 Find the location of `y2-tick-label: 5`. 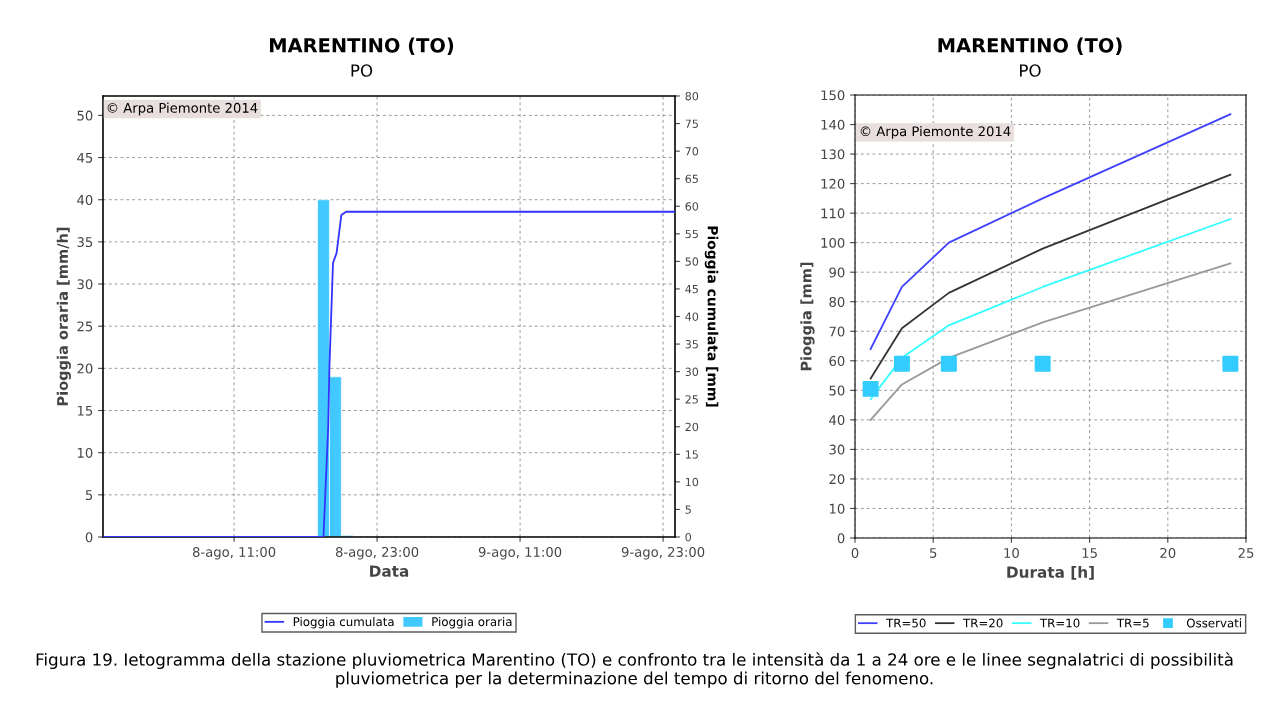

y2-tick-label: 5 is located at coordinates (688, 509).